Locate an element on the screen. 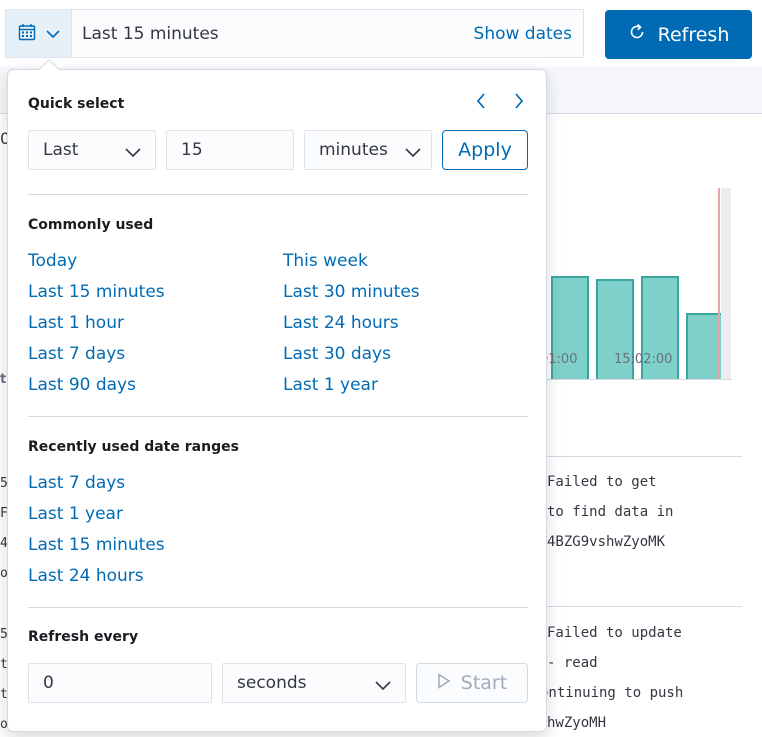 This screenshot has height=737, width=762. current-time-marker is located at coordinates (719, 284).